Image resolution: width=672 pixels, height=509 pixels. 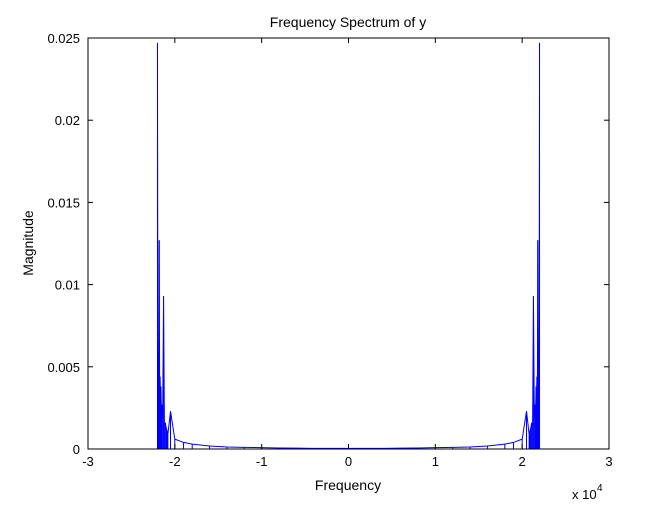 What do you see at coordinates (63, 202) in the screenshot?
I see `y-tick-label: 0.015` at bounding box center [63, 202].